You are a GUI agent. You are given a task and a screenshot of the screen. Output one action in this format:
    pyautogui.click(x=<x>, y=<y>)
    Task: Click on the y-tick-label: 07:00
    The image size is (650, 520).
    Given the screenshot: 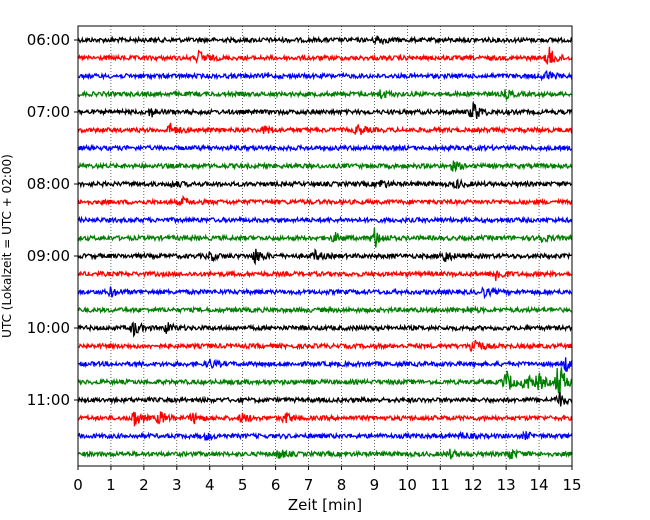 What is the action you would take?
    pyautogui.click(x=48, y=112)
    